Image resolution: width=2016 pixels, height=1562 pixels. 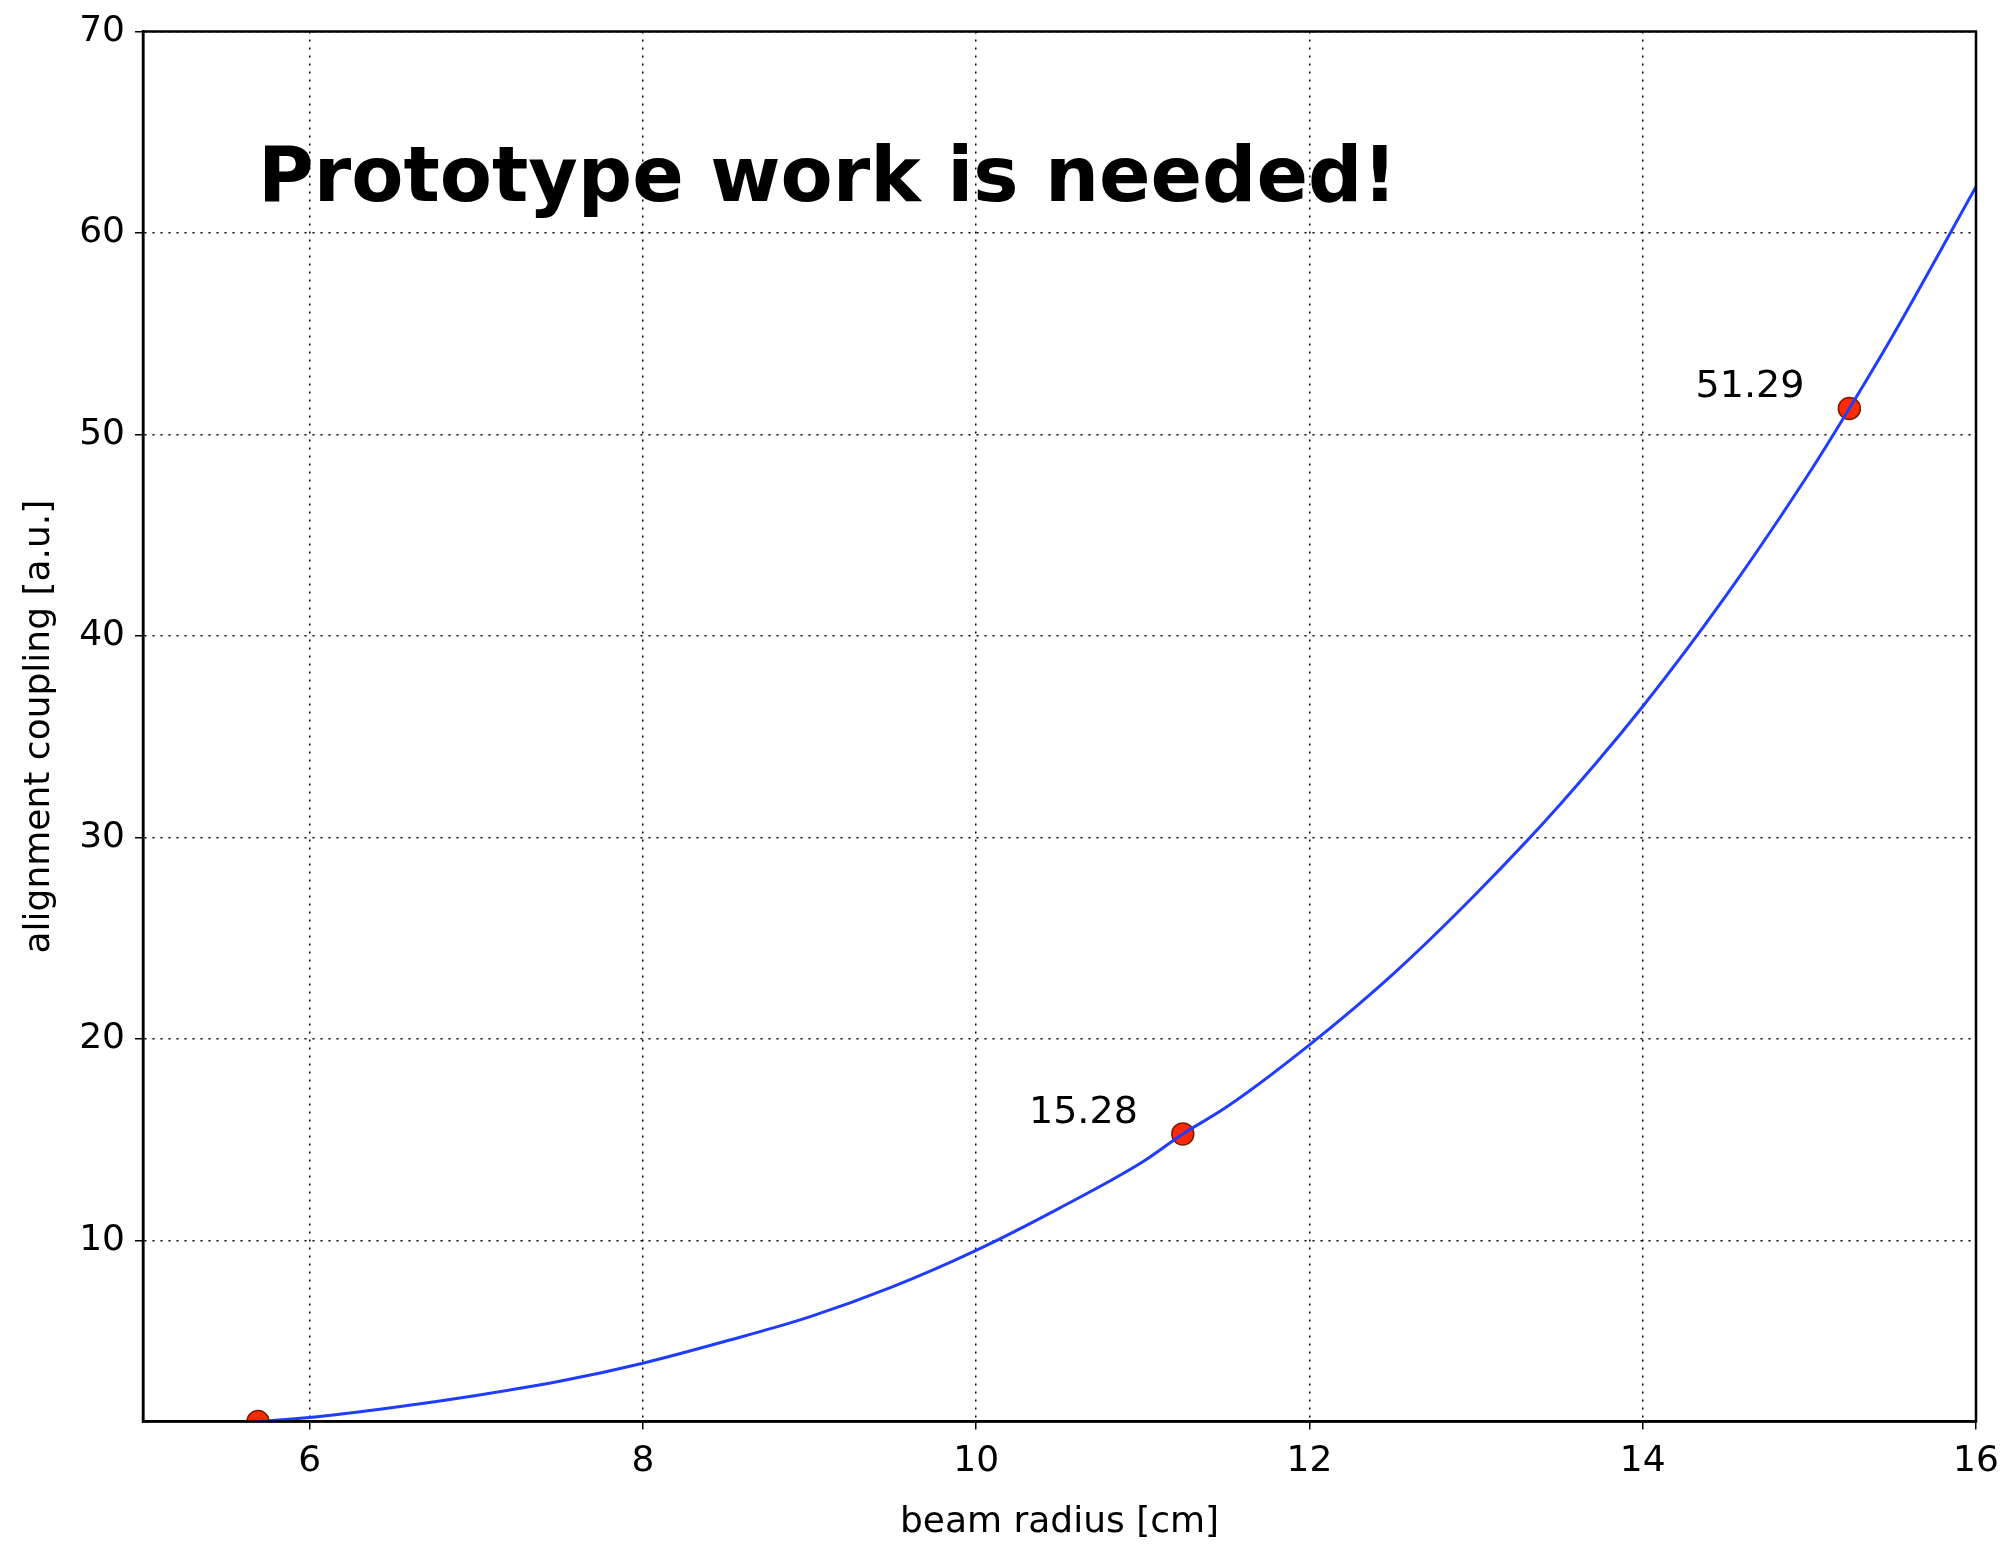 I want to click on x-tick-label: 10, so click(x=976, y=1458).